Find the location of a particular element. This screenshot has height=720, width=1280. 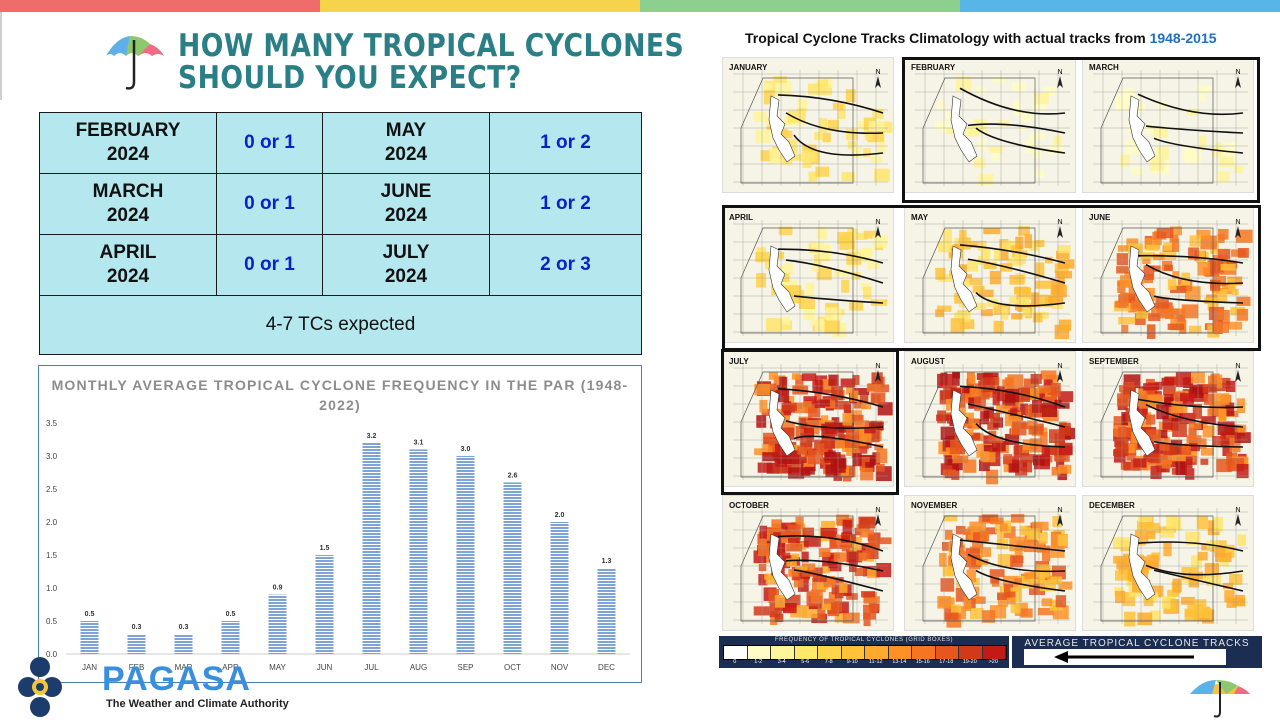

bar-apr is located at coordinates (230, 637).